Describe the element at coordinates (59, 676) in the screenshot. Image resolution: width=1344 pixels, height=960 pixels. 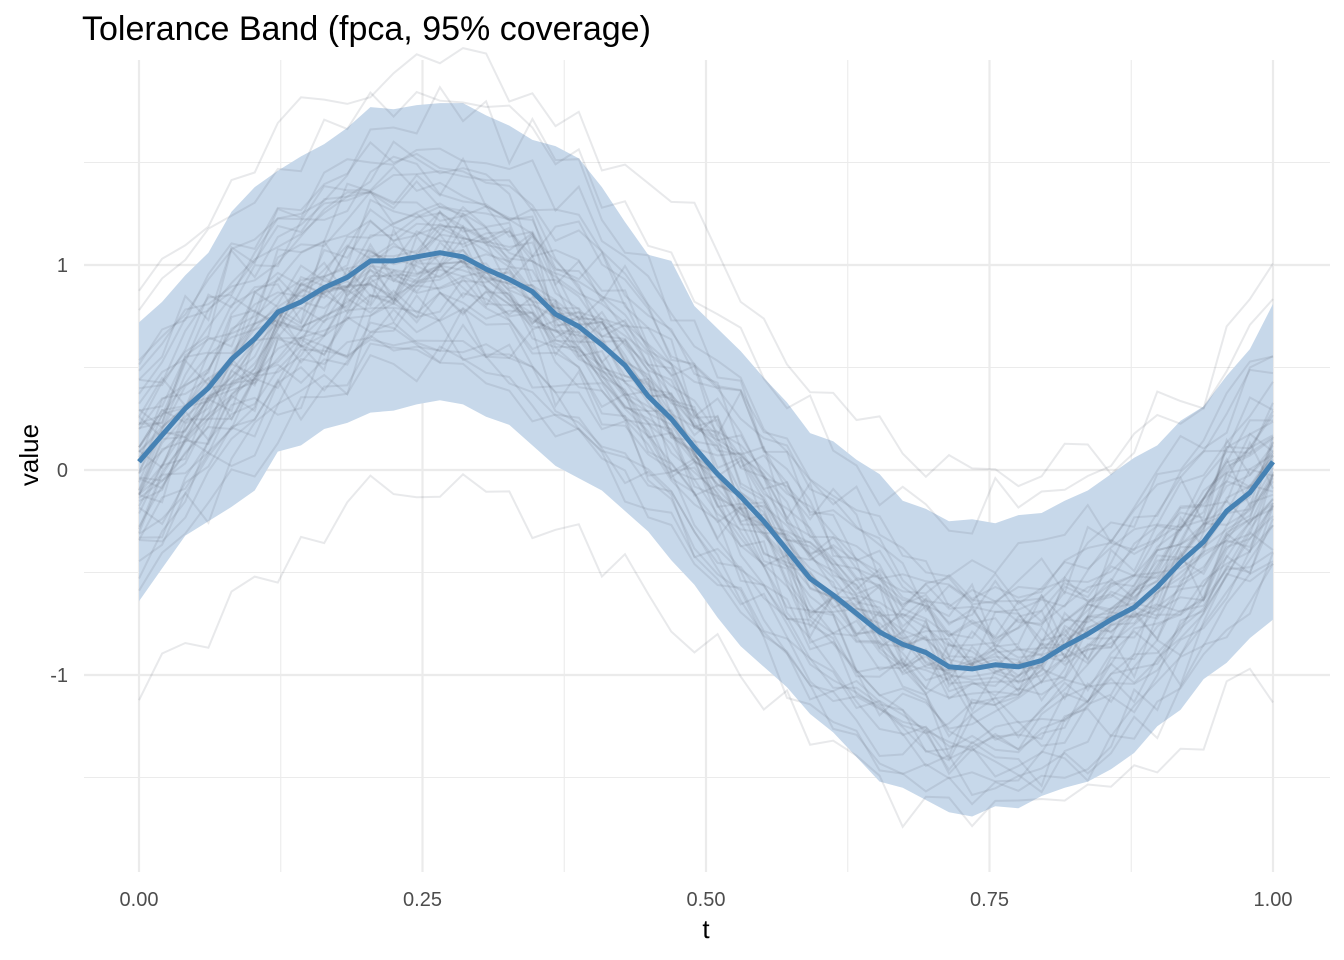
I see `y-tick-label: -1` at that location.